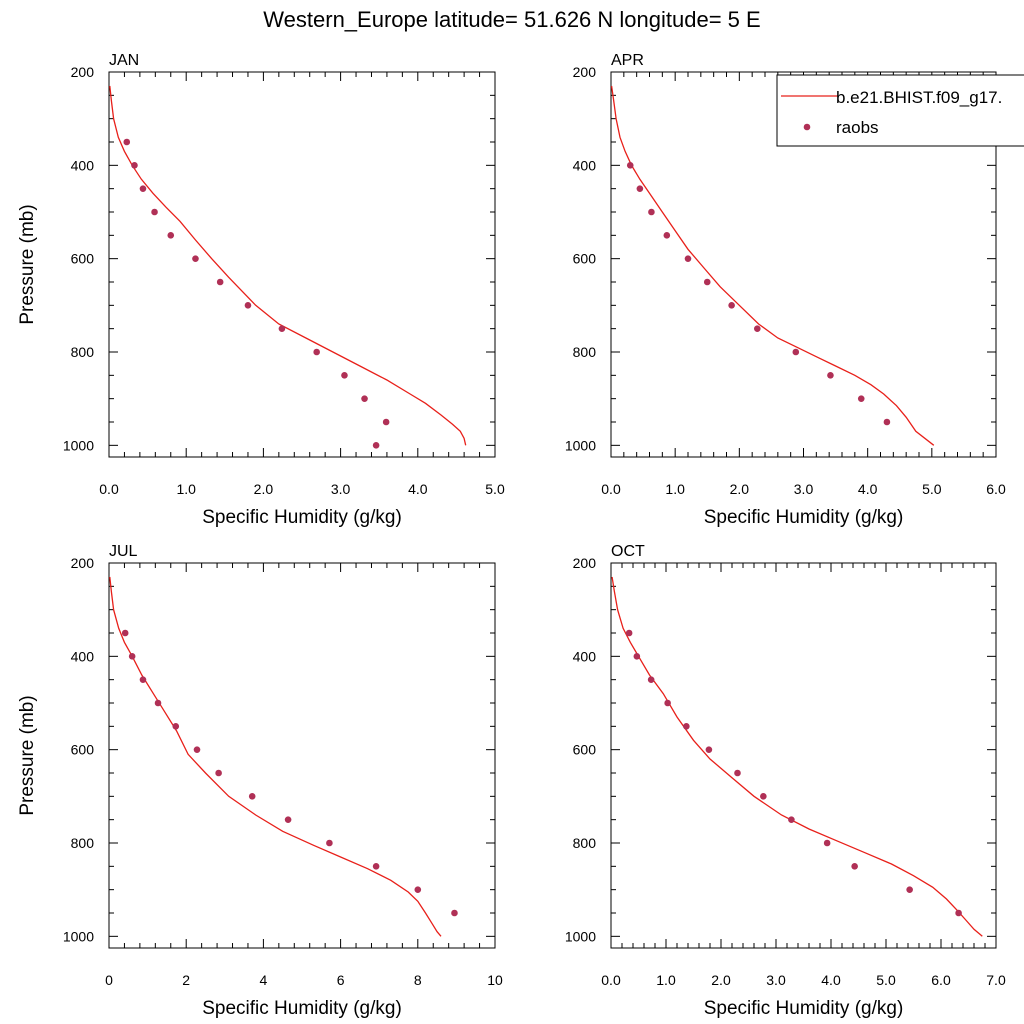 This screenshot has height=1024, width=1024. I want to click on x-tick-label: 2, so click(186, 980).